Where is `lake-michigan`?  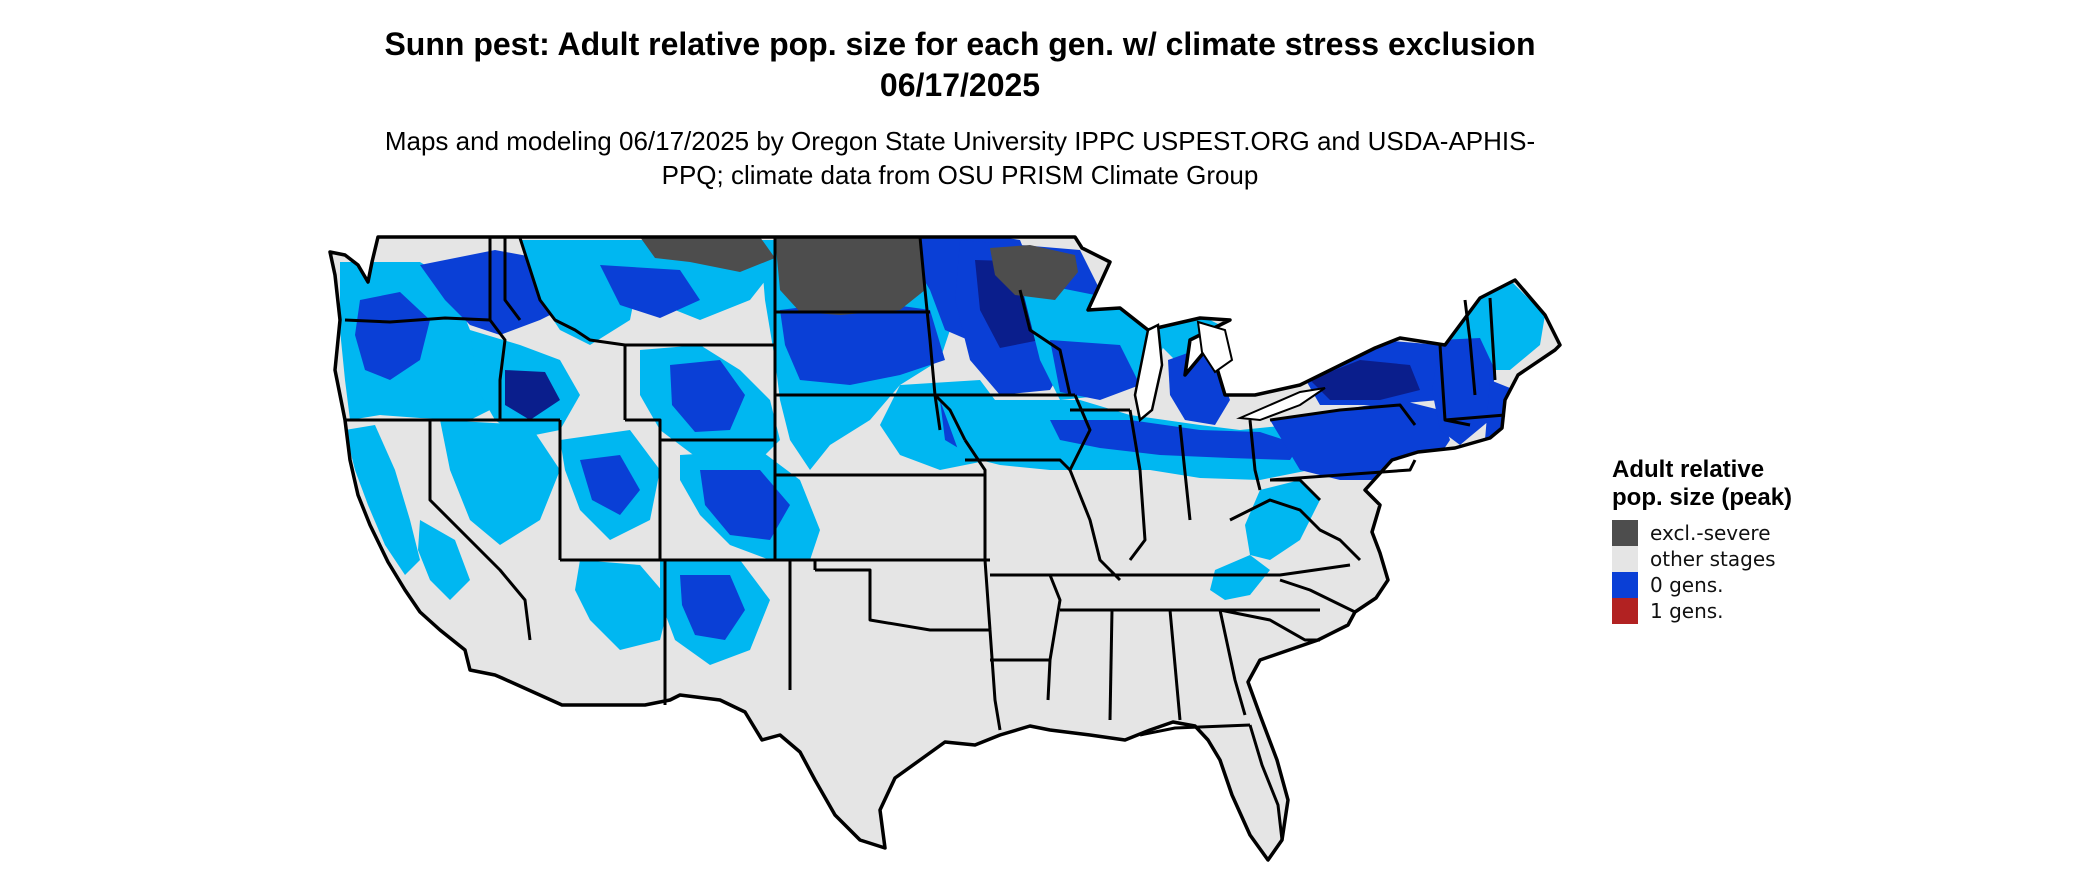
lake-michigan is located at coordinates (1148, 373).